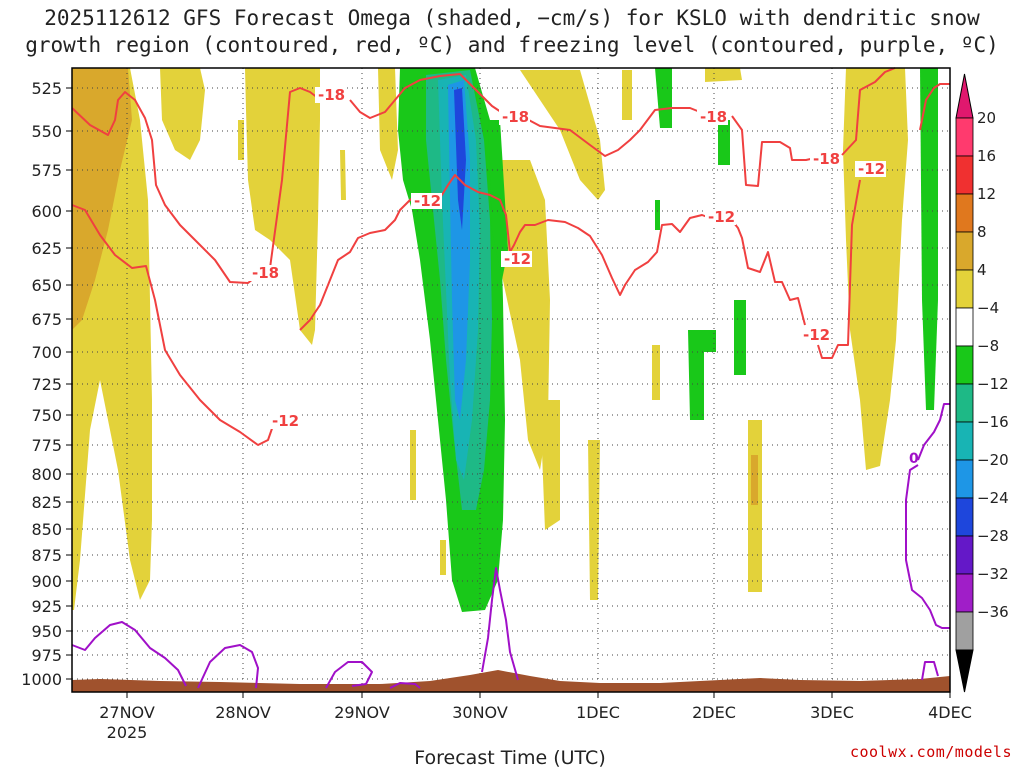 The width and height of the screenshot is (1024, 768). I want to click on dgz-label-m12-2: -12, so click(427, 201).